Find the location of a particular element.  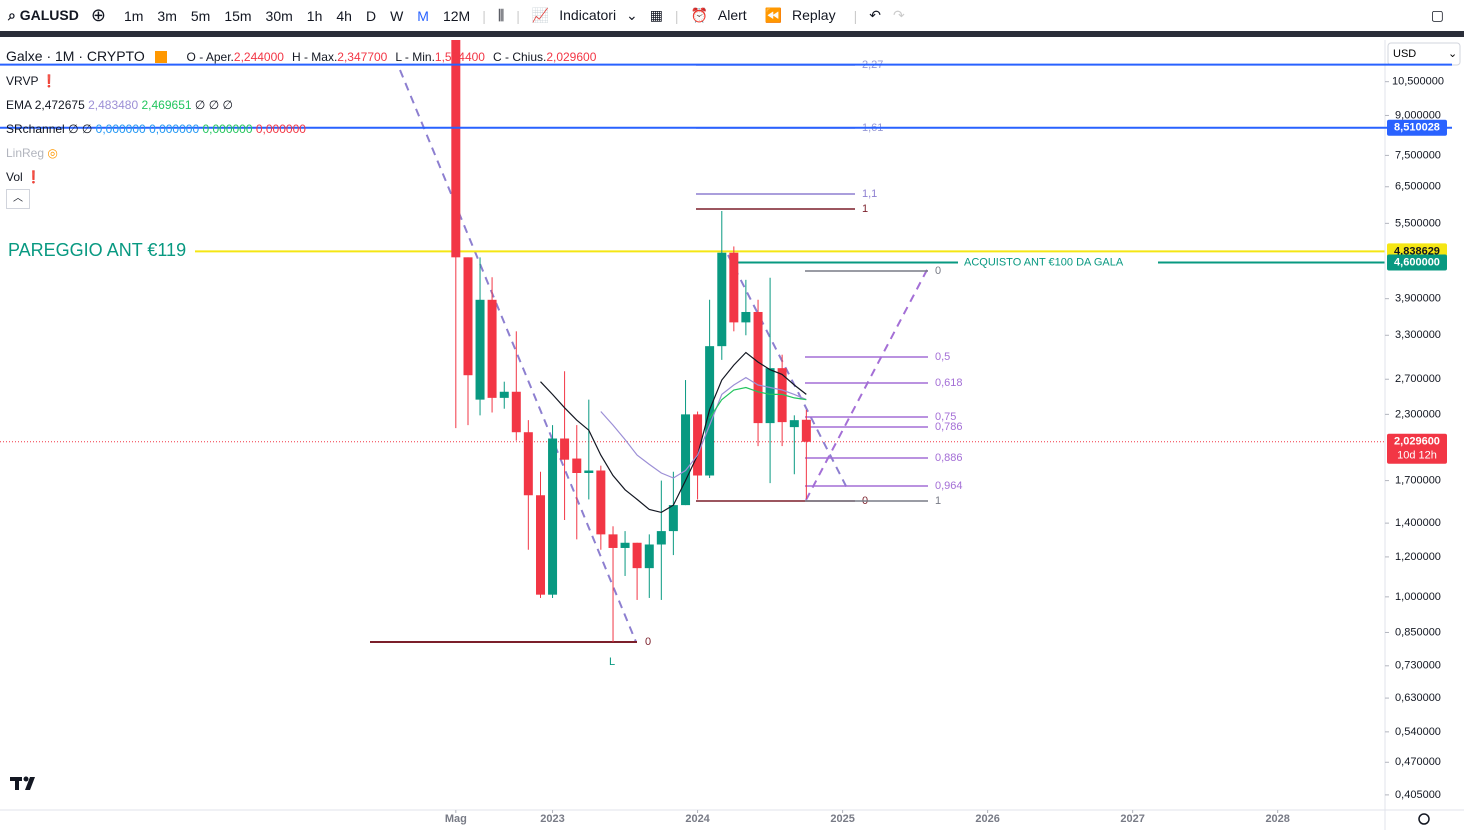

price-badge-label: 4,600000 is located at coordinates (1417, 262).